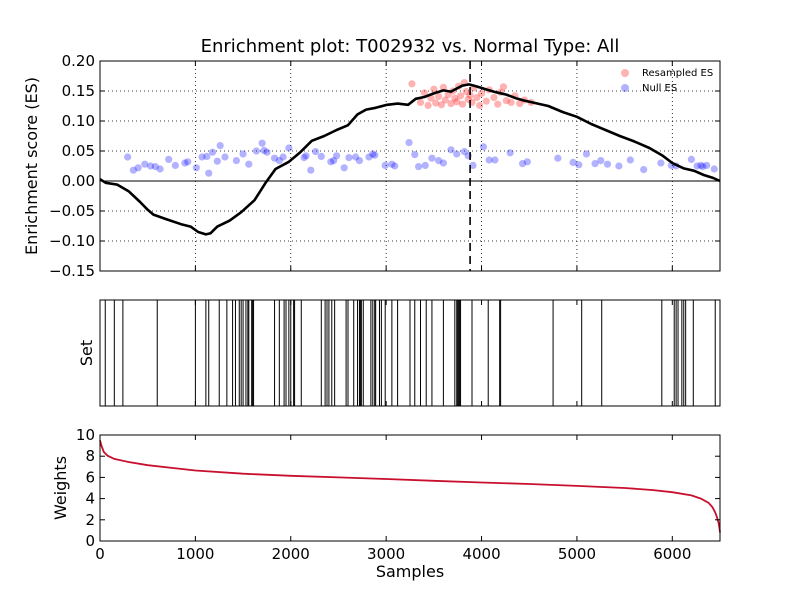 This screenshot has height=600, width=800. I want to click on es-y-tick-label: 0.00, so click(78, 181).